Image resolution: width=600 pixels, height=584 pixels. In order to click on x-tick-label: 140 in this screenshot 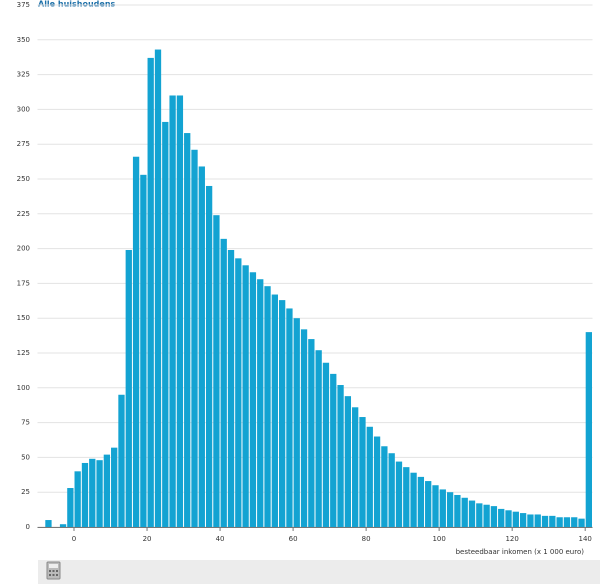, I will do `click(585, 539)`.